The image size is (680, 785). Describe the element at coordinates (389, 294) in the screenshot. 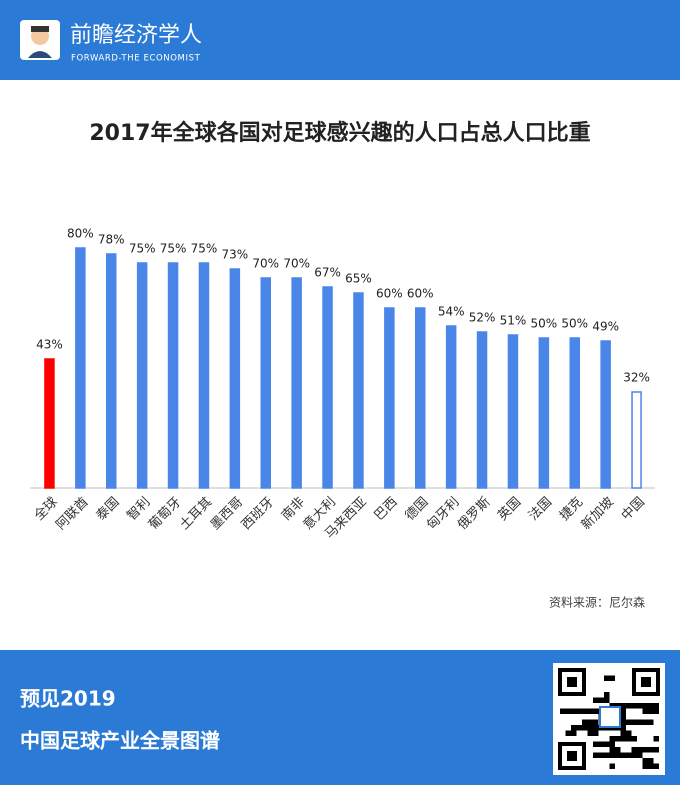

I see `value-label: 60%` at that location.